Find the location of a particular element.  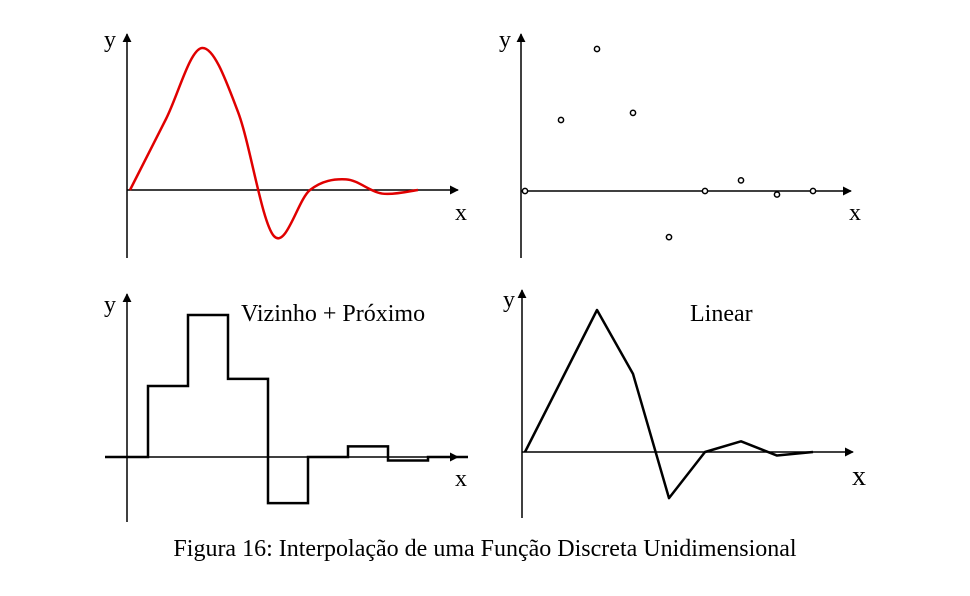

nearest-neighbour-curve is located at coordinates (286, 409).